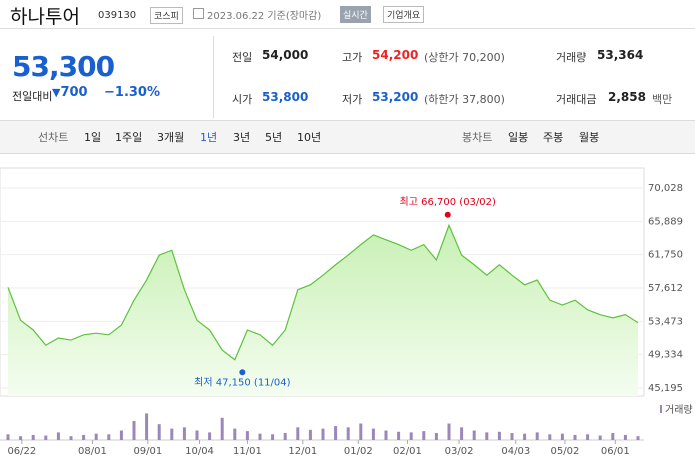  What do you see at coordinates (132, 92) in the screenshot?
I see `change-pct: −1.30%` at bounding box center [132, 92].